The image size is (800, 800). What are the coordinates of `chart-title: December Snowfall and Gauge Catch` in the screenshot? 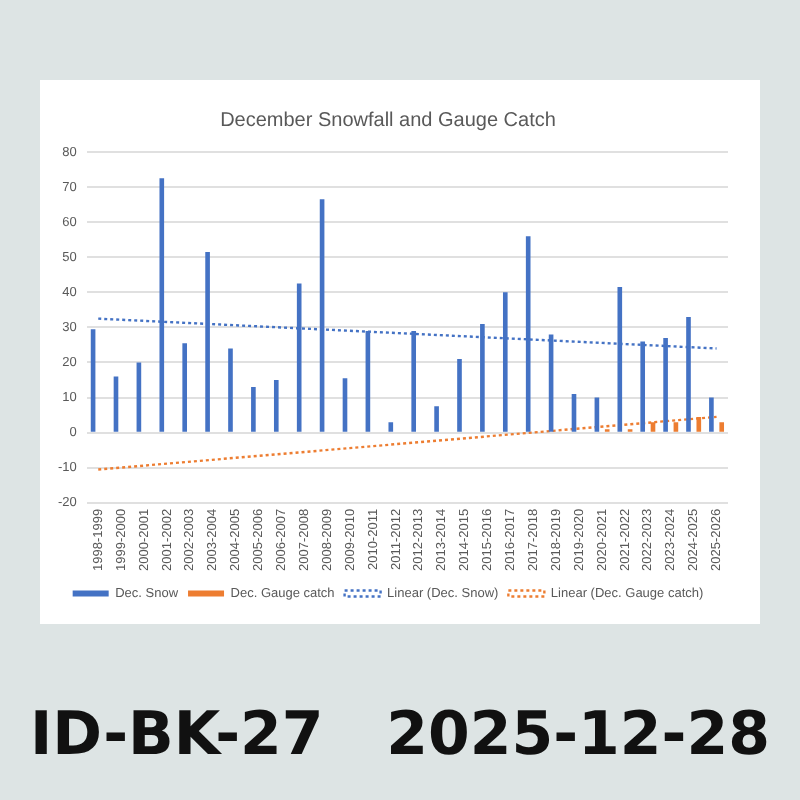 It's located at (388, 120).